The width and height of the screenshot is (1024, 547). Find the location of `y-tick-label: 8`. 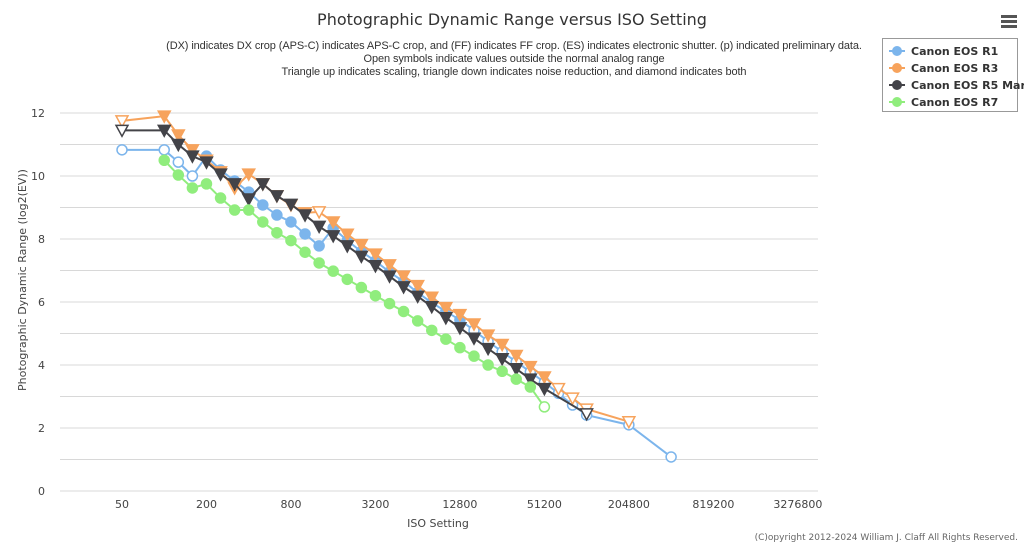

y-tick-label: 8 is located at coordinates (41, 239).